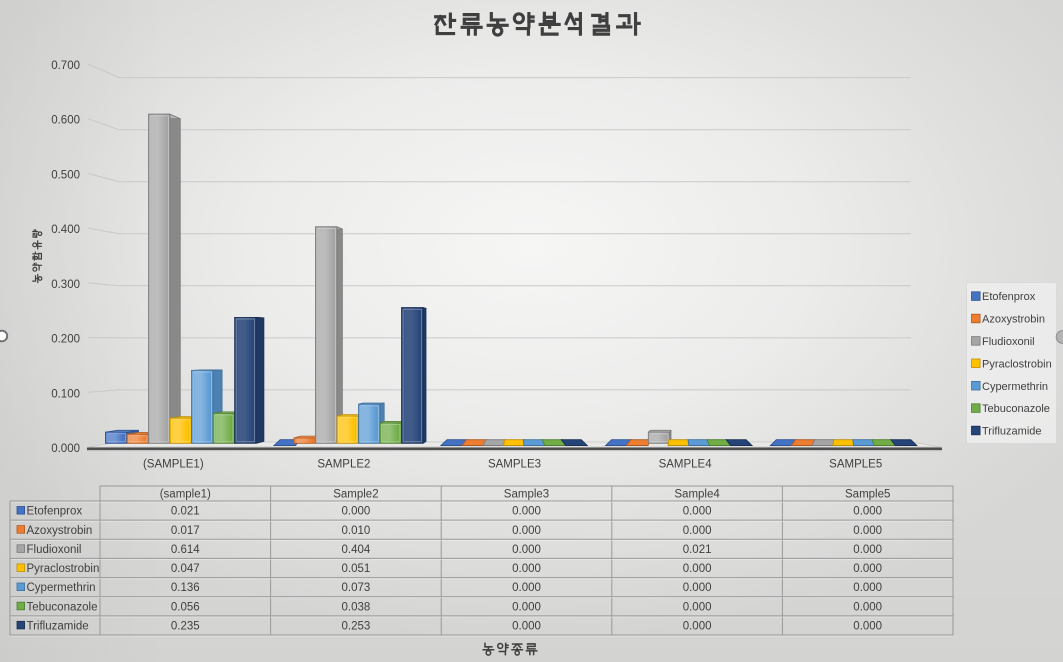 The width and height of the screenshot is (1063, 662). I want to click on svg-text: Sample3, so click(526, 495).